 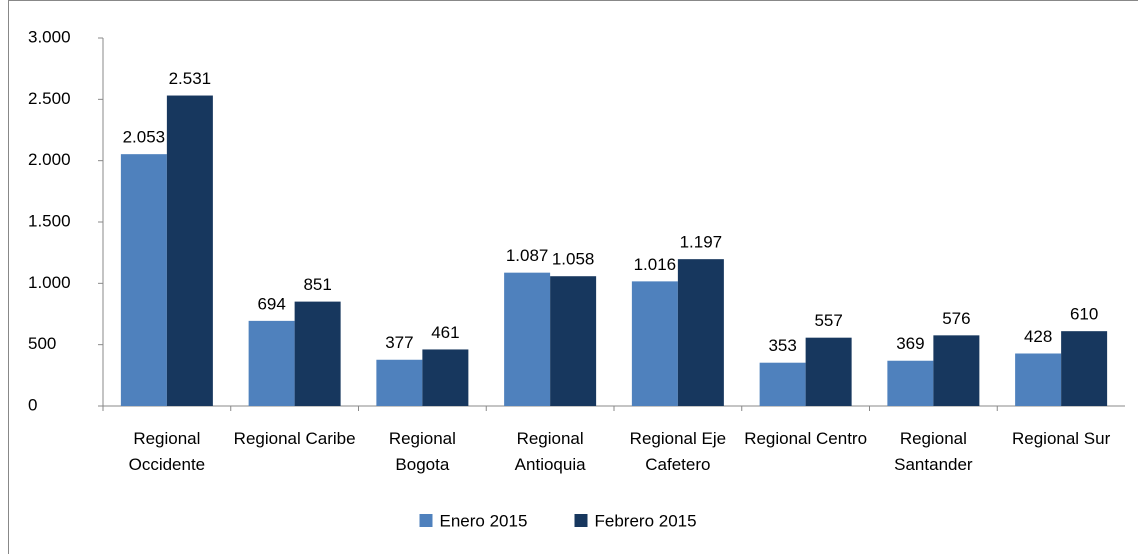 What do you see at coordinates (573, 259) in the screenshot?
I see `value-label: 1.058` at bounding box center [573, 259].